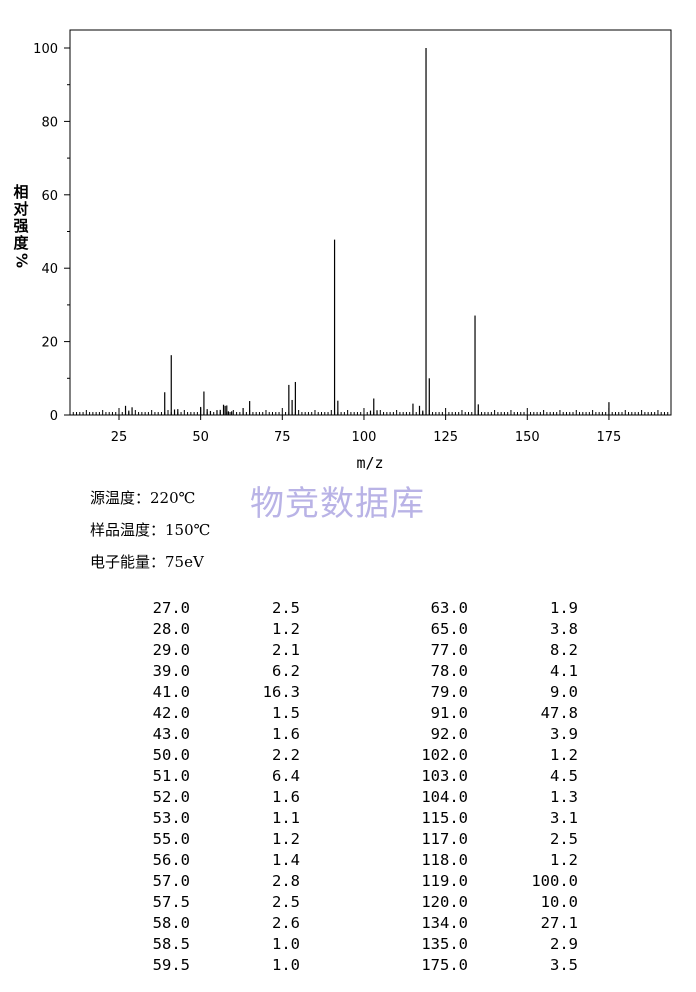 This screenshot has width=696, height=992. What do you see at coordinates (559, 923) in the screenshot?
I see `intensity-value: 27.1` at bounding box center [559, 923].